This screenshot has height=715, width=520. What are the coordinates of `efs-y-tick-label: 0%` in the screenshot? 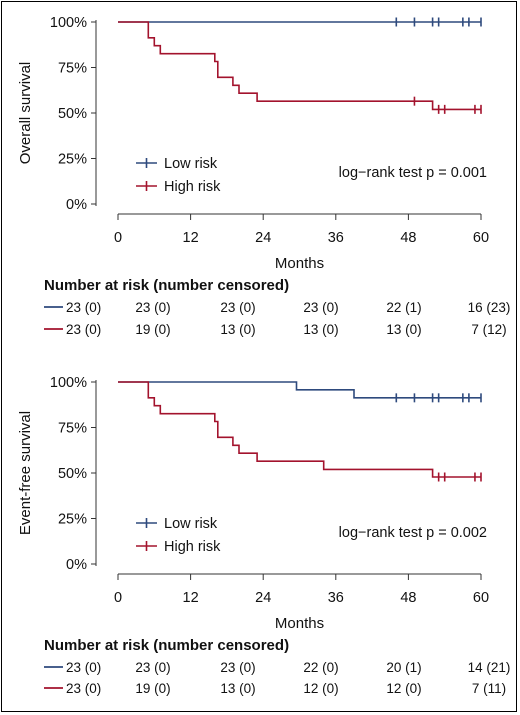 It's located at (76, 565).